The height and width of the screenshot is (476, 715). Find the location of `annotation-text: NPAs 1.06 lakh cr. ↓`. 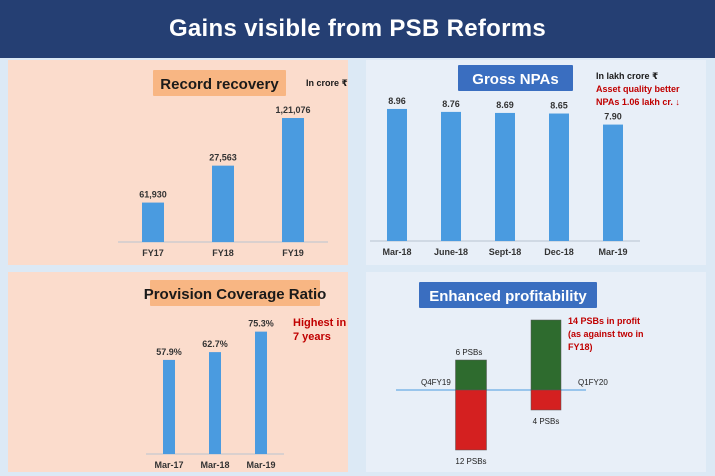

annotation-text: NPAs 1.06 lakh cr. ↓ is located at coordinates (638, 102).